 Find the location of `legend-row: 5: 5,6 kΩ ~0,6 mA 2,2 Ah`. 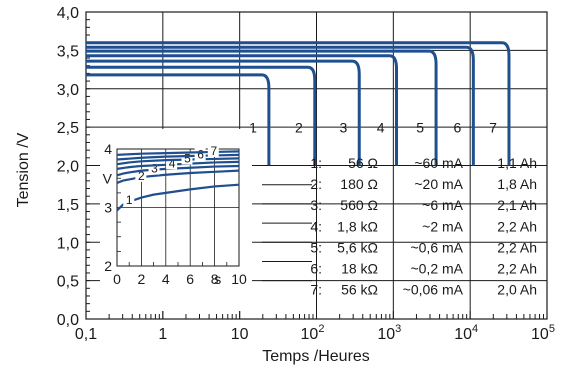

legend-row: 5: 5,6 kΩ ~0,6 mA 2,2 Ah is located at coordinates (399, 247).